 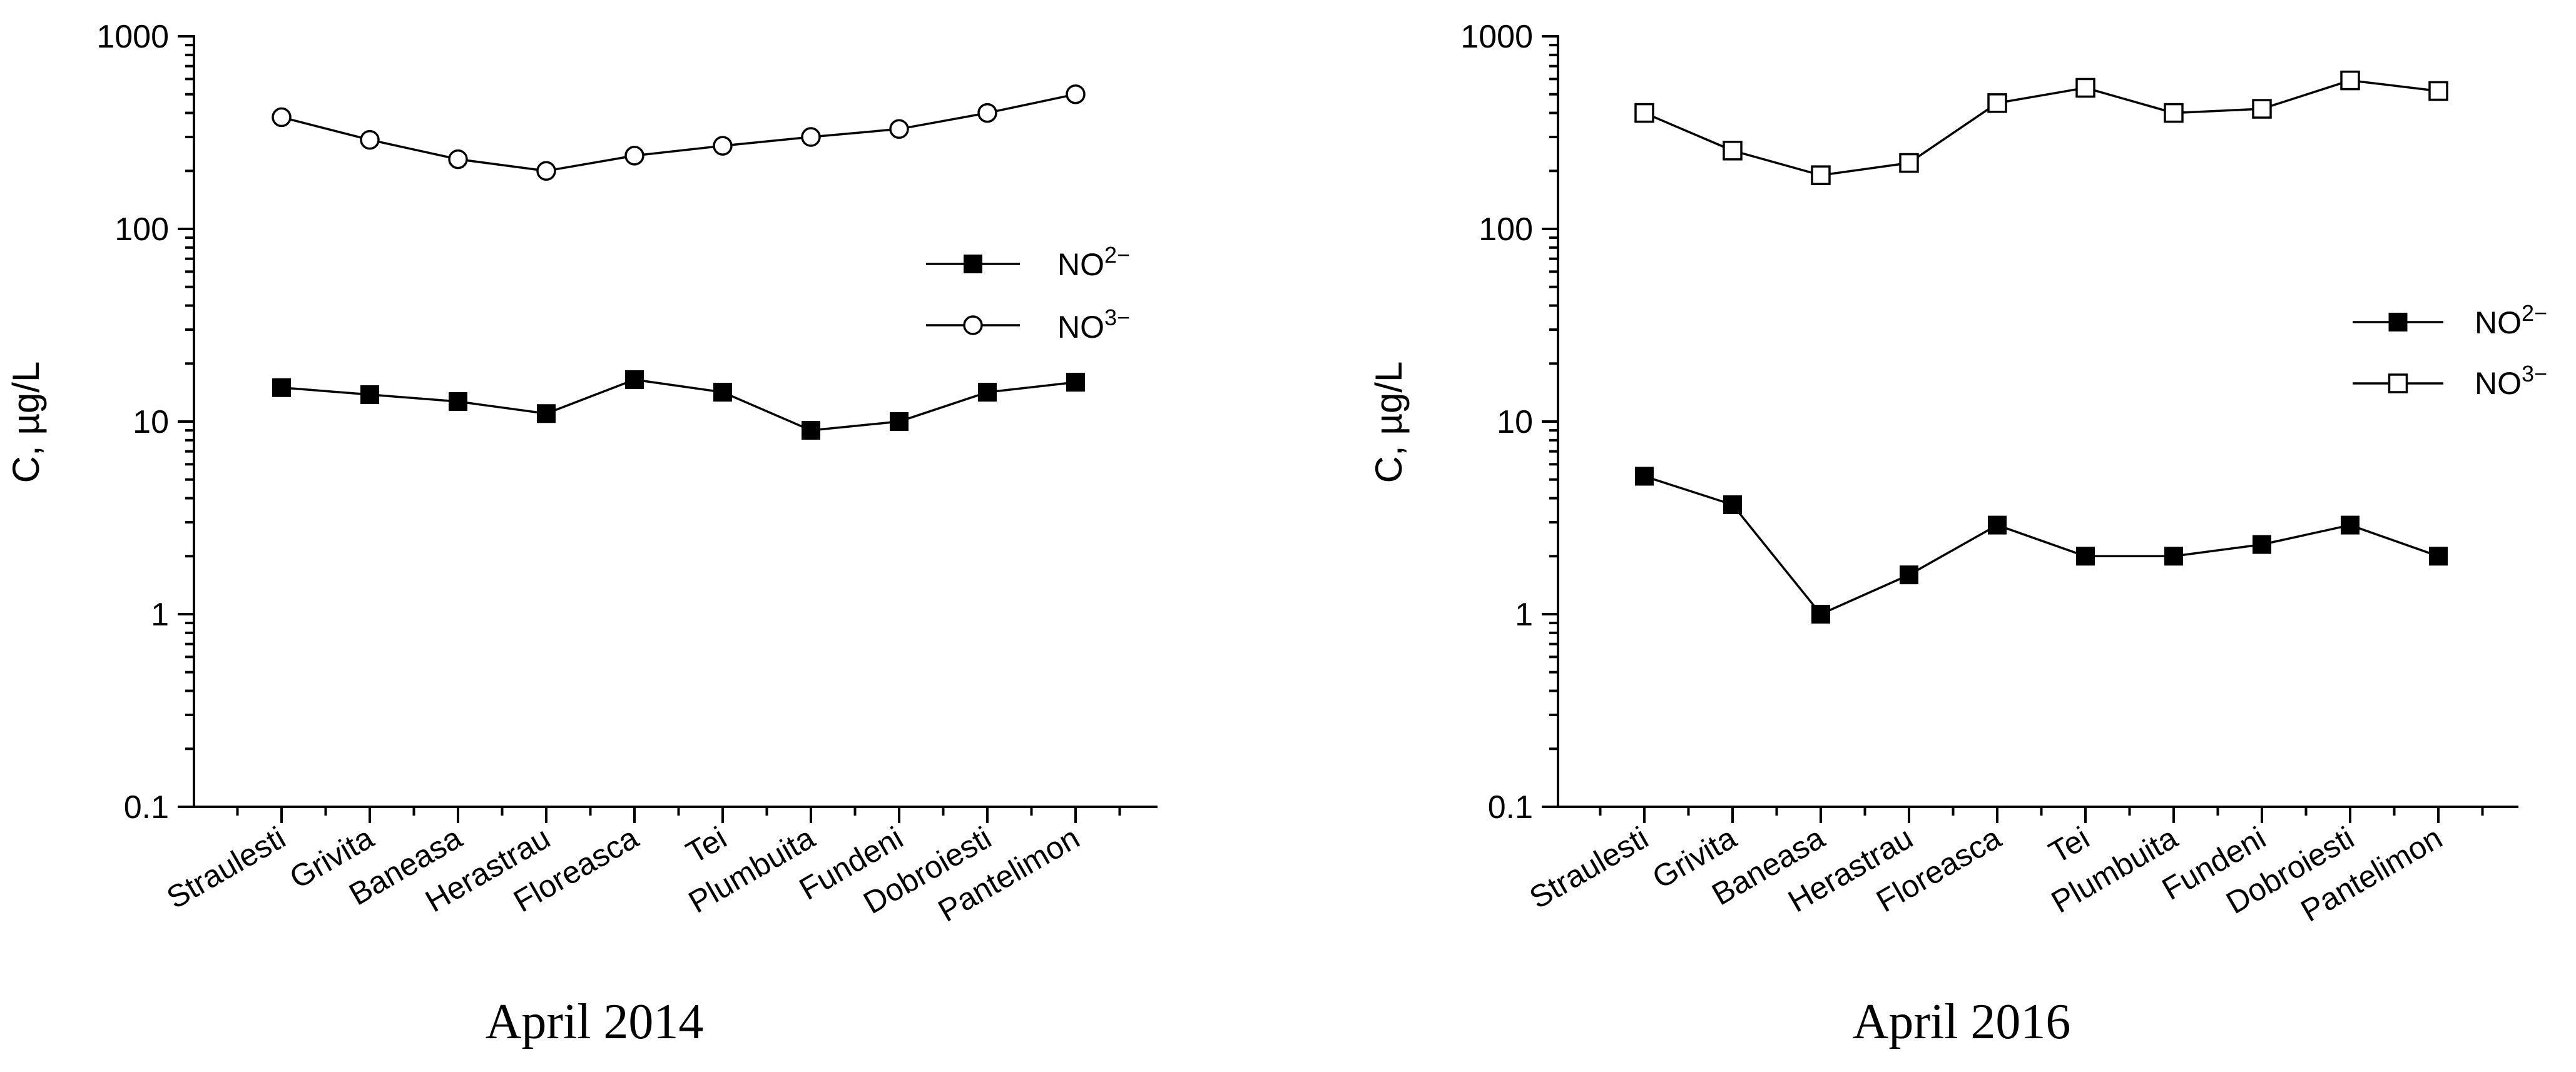 I want to click on panel-title: April 2016, so click(x=1962, y=1022).